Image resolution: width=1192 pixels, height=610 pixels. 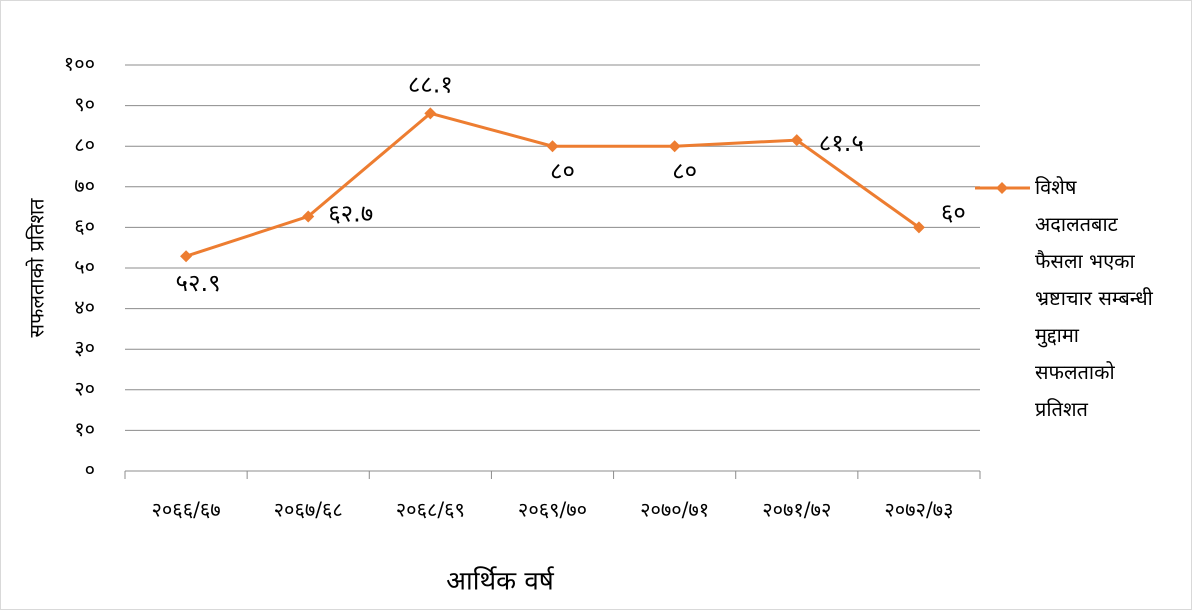 What do you see at coordinates (84, 307) in the screenshot?
I see `y-tick-label: ४०` at bounding box center [84, 307].